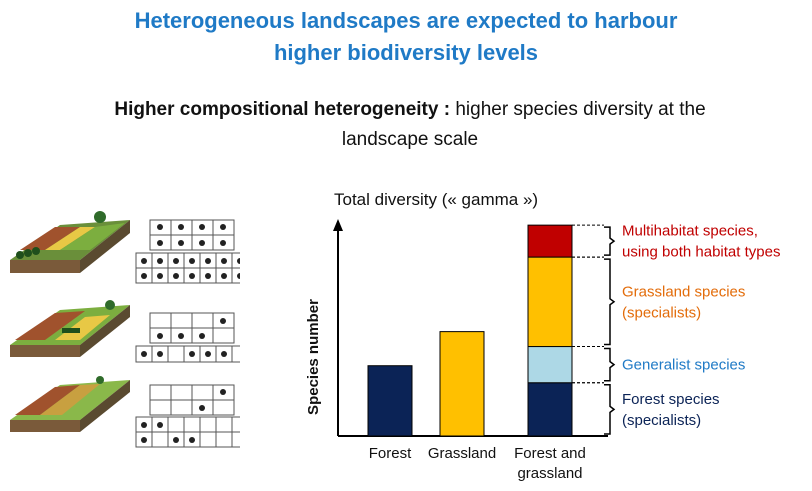 The height and width of the screenshot is (491, 812). I want to click on subtitle-rest: higher species diversity at the, so click(578, 109).